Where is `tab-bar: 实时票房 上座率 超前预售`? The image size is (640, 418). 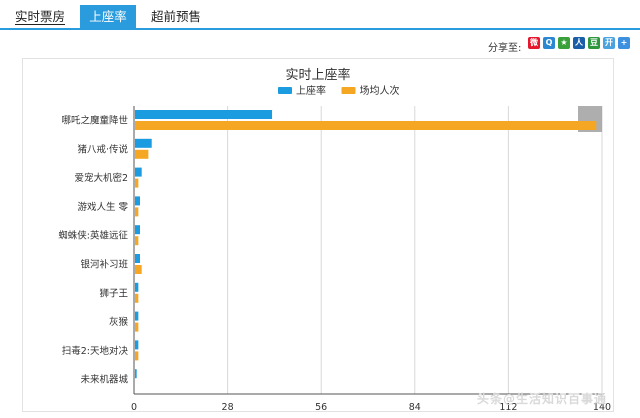
tab-bar: 实时票房 上座率 超前预售 is located at coordinates (320, 15).